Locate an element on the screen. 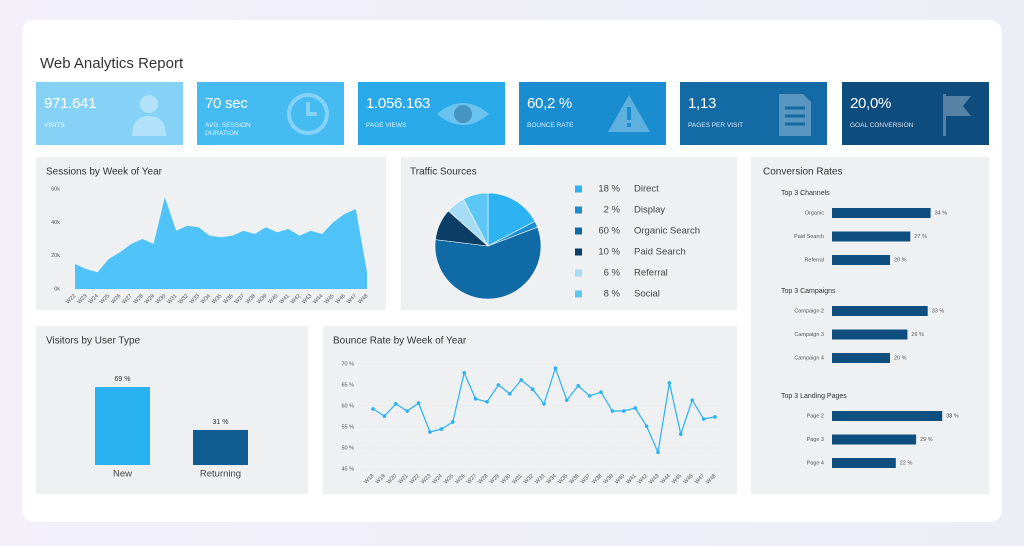  x-tick-label: New is located at coordinates (122, 474).